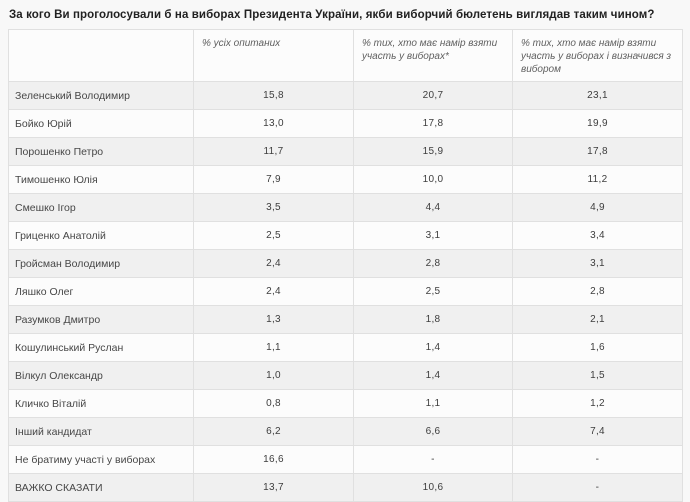  I want to click on value-decided-voters: 7,4, so click(597, 431).